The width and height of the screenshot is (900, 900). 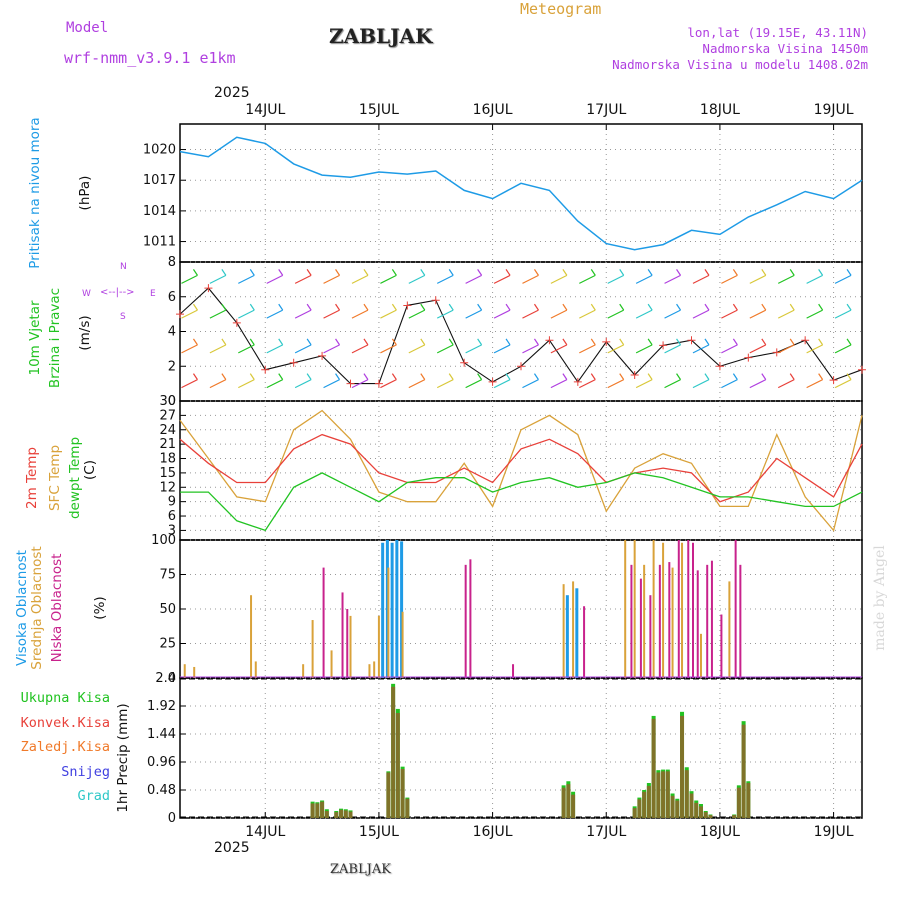 What do you see at coordinates (122, 292) in the screenshot?
I see `wind-compass: W E N S <--|-->` at bounding box center [122, 292].